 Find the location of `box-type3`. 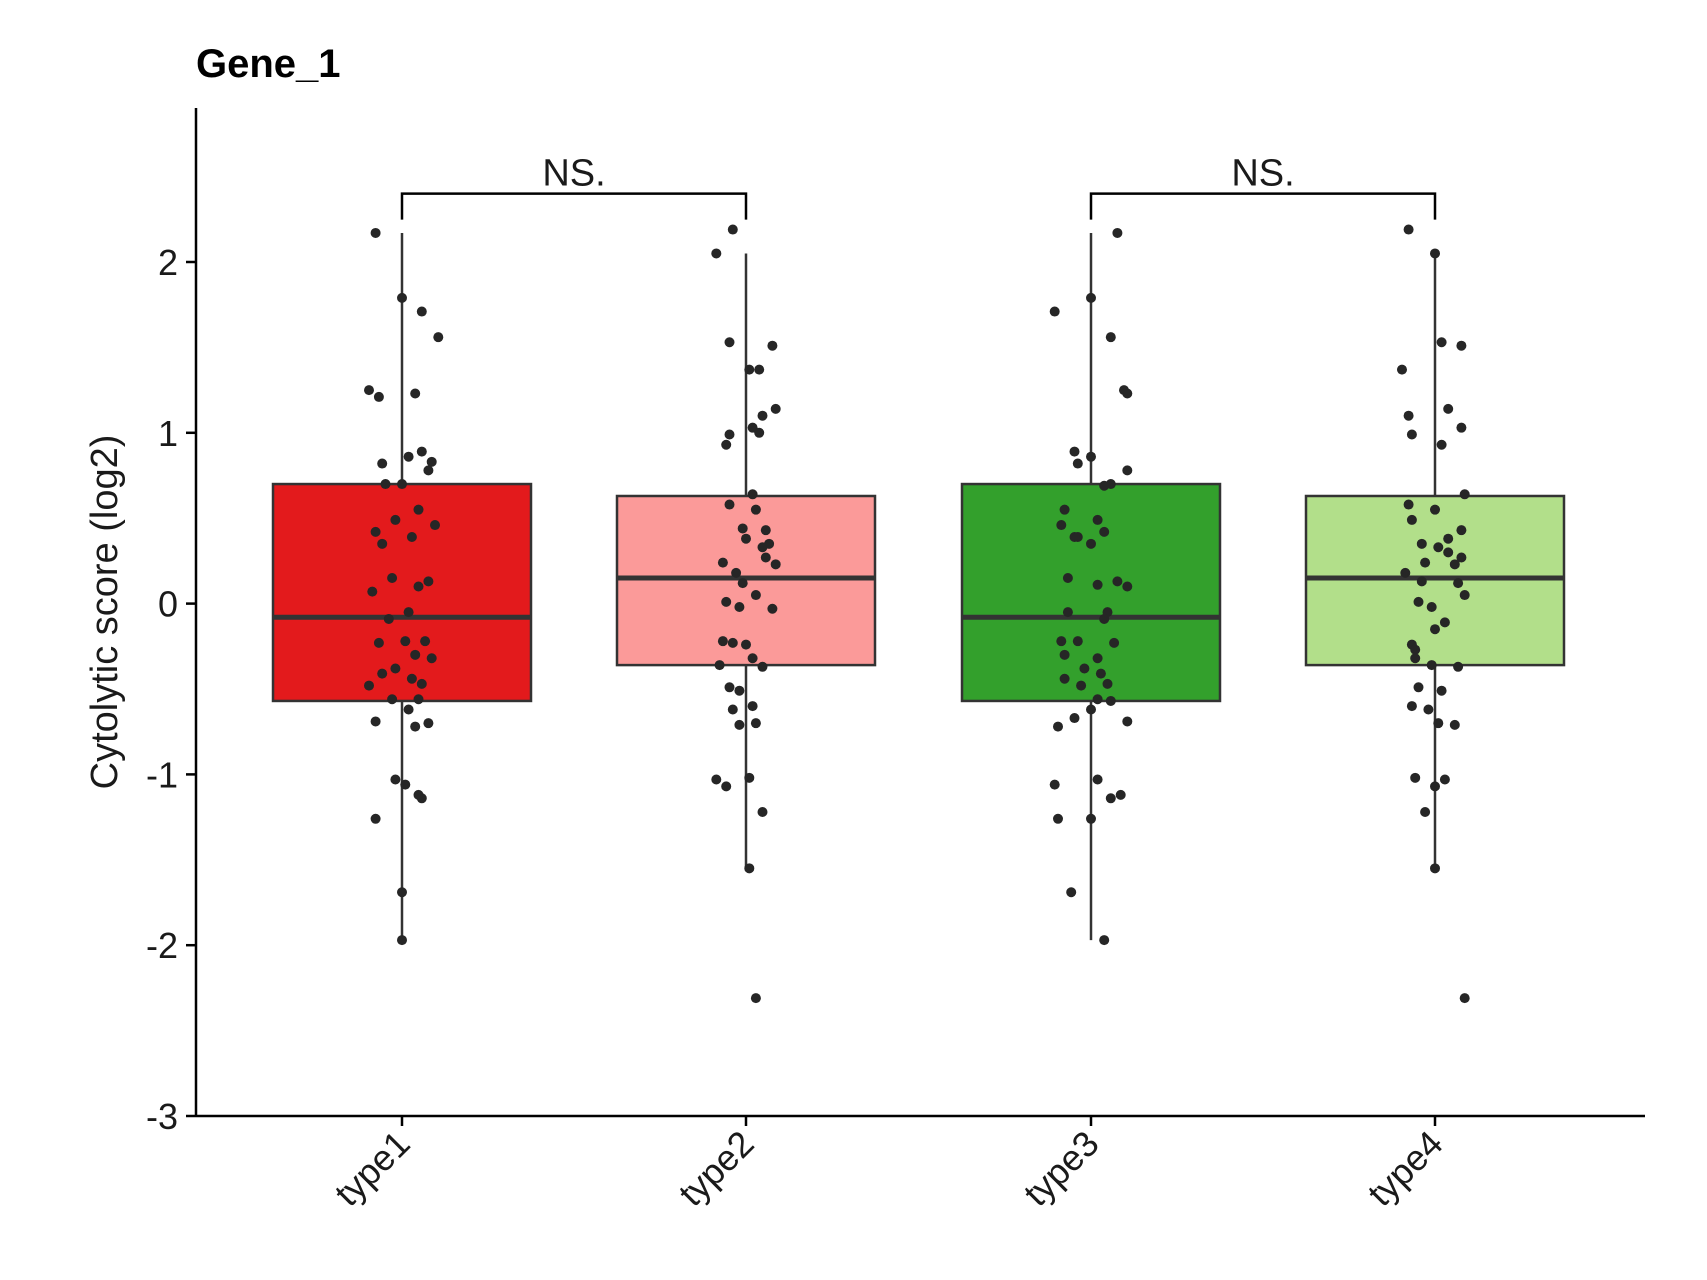

box-type3 is located at coordinates (1091, 592).